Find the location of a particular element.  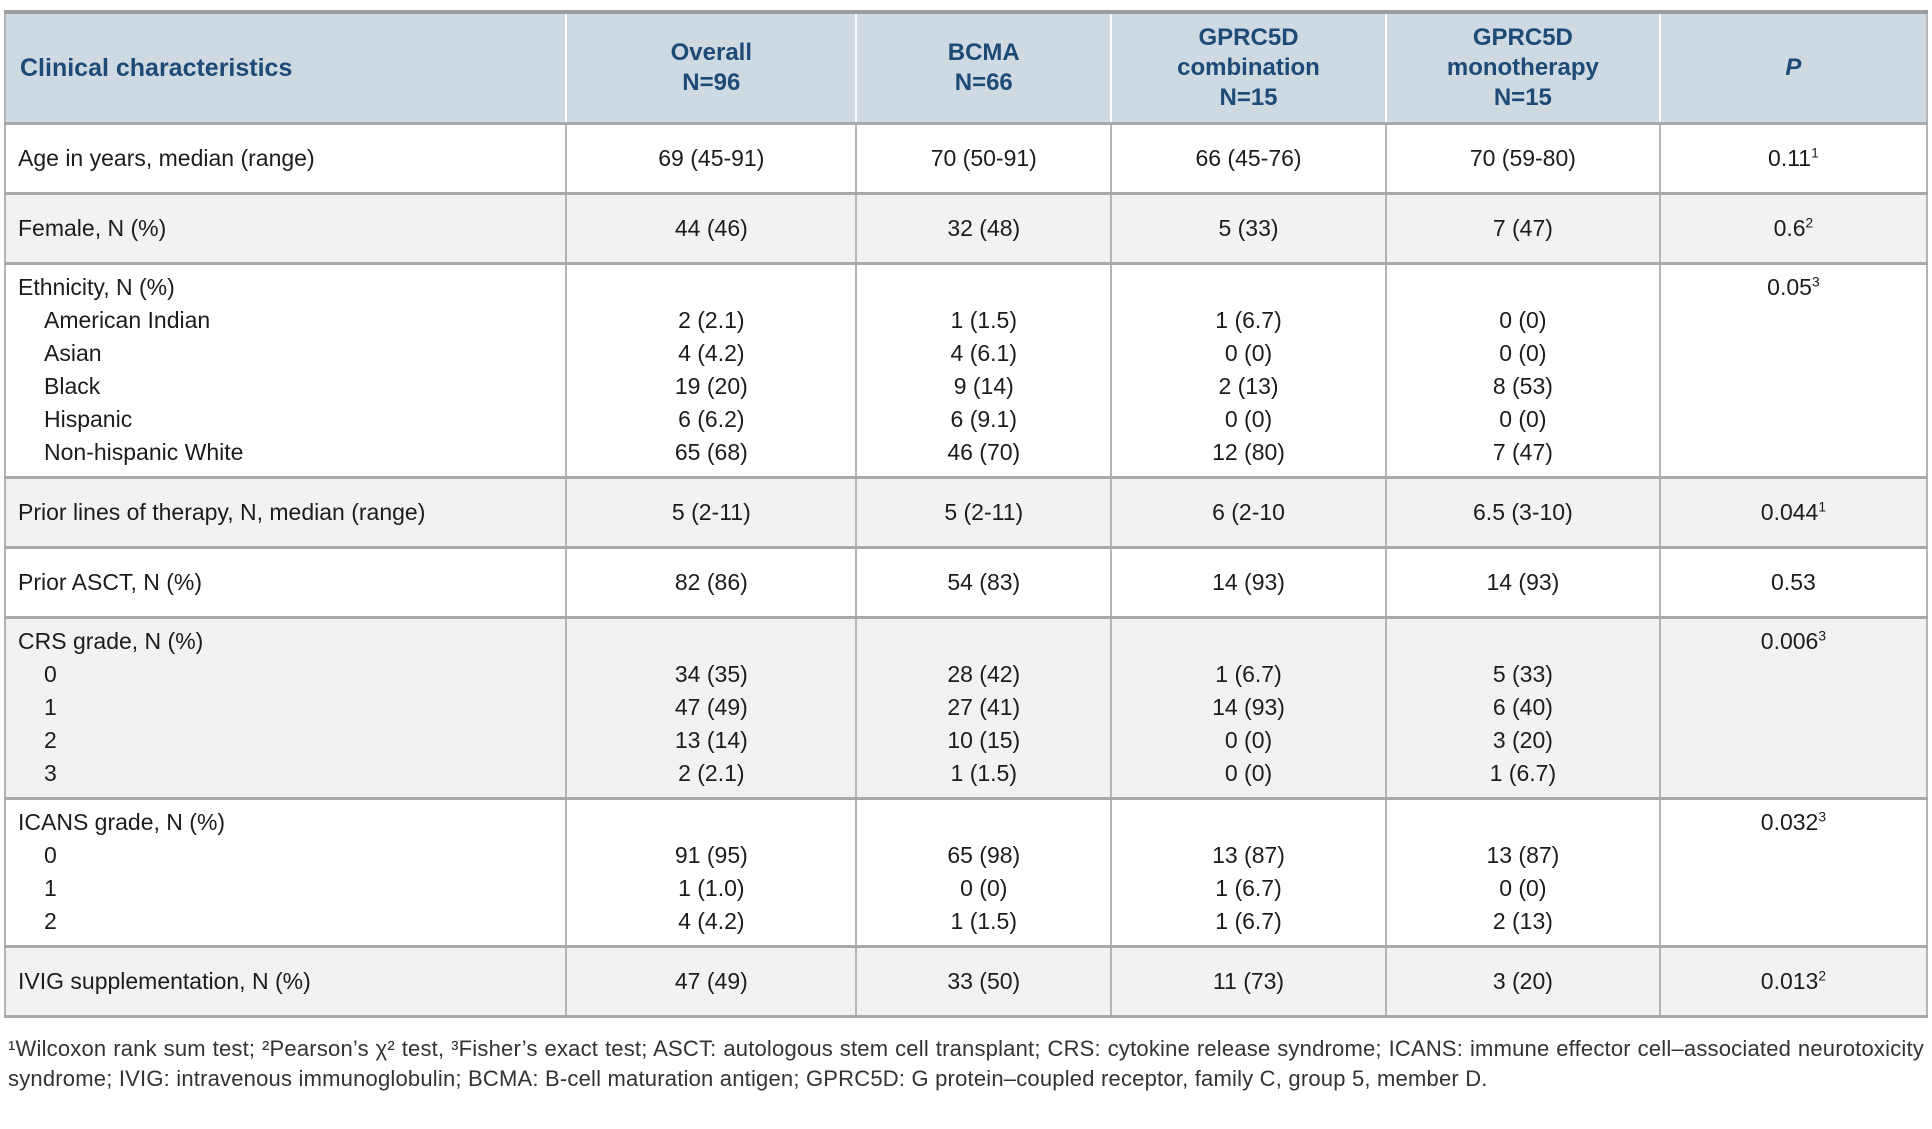

cell-overall: 2 (2.1) 4 (4.2) 19 (20) 6 (6.2) 65 (68) is located at coordinates (711, 370).